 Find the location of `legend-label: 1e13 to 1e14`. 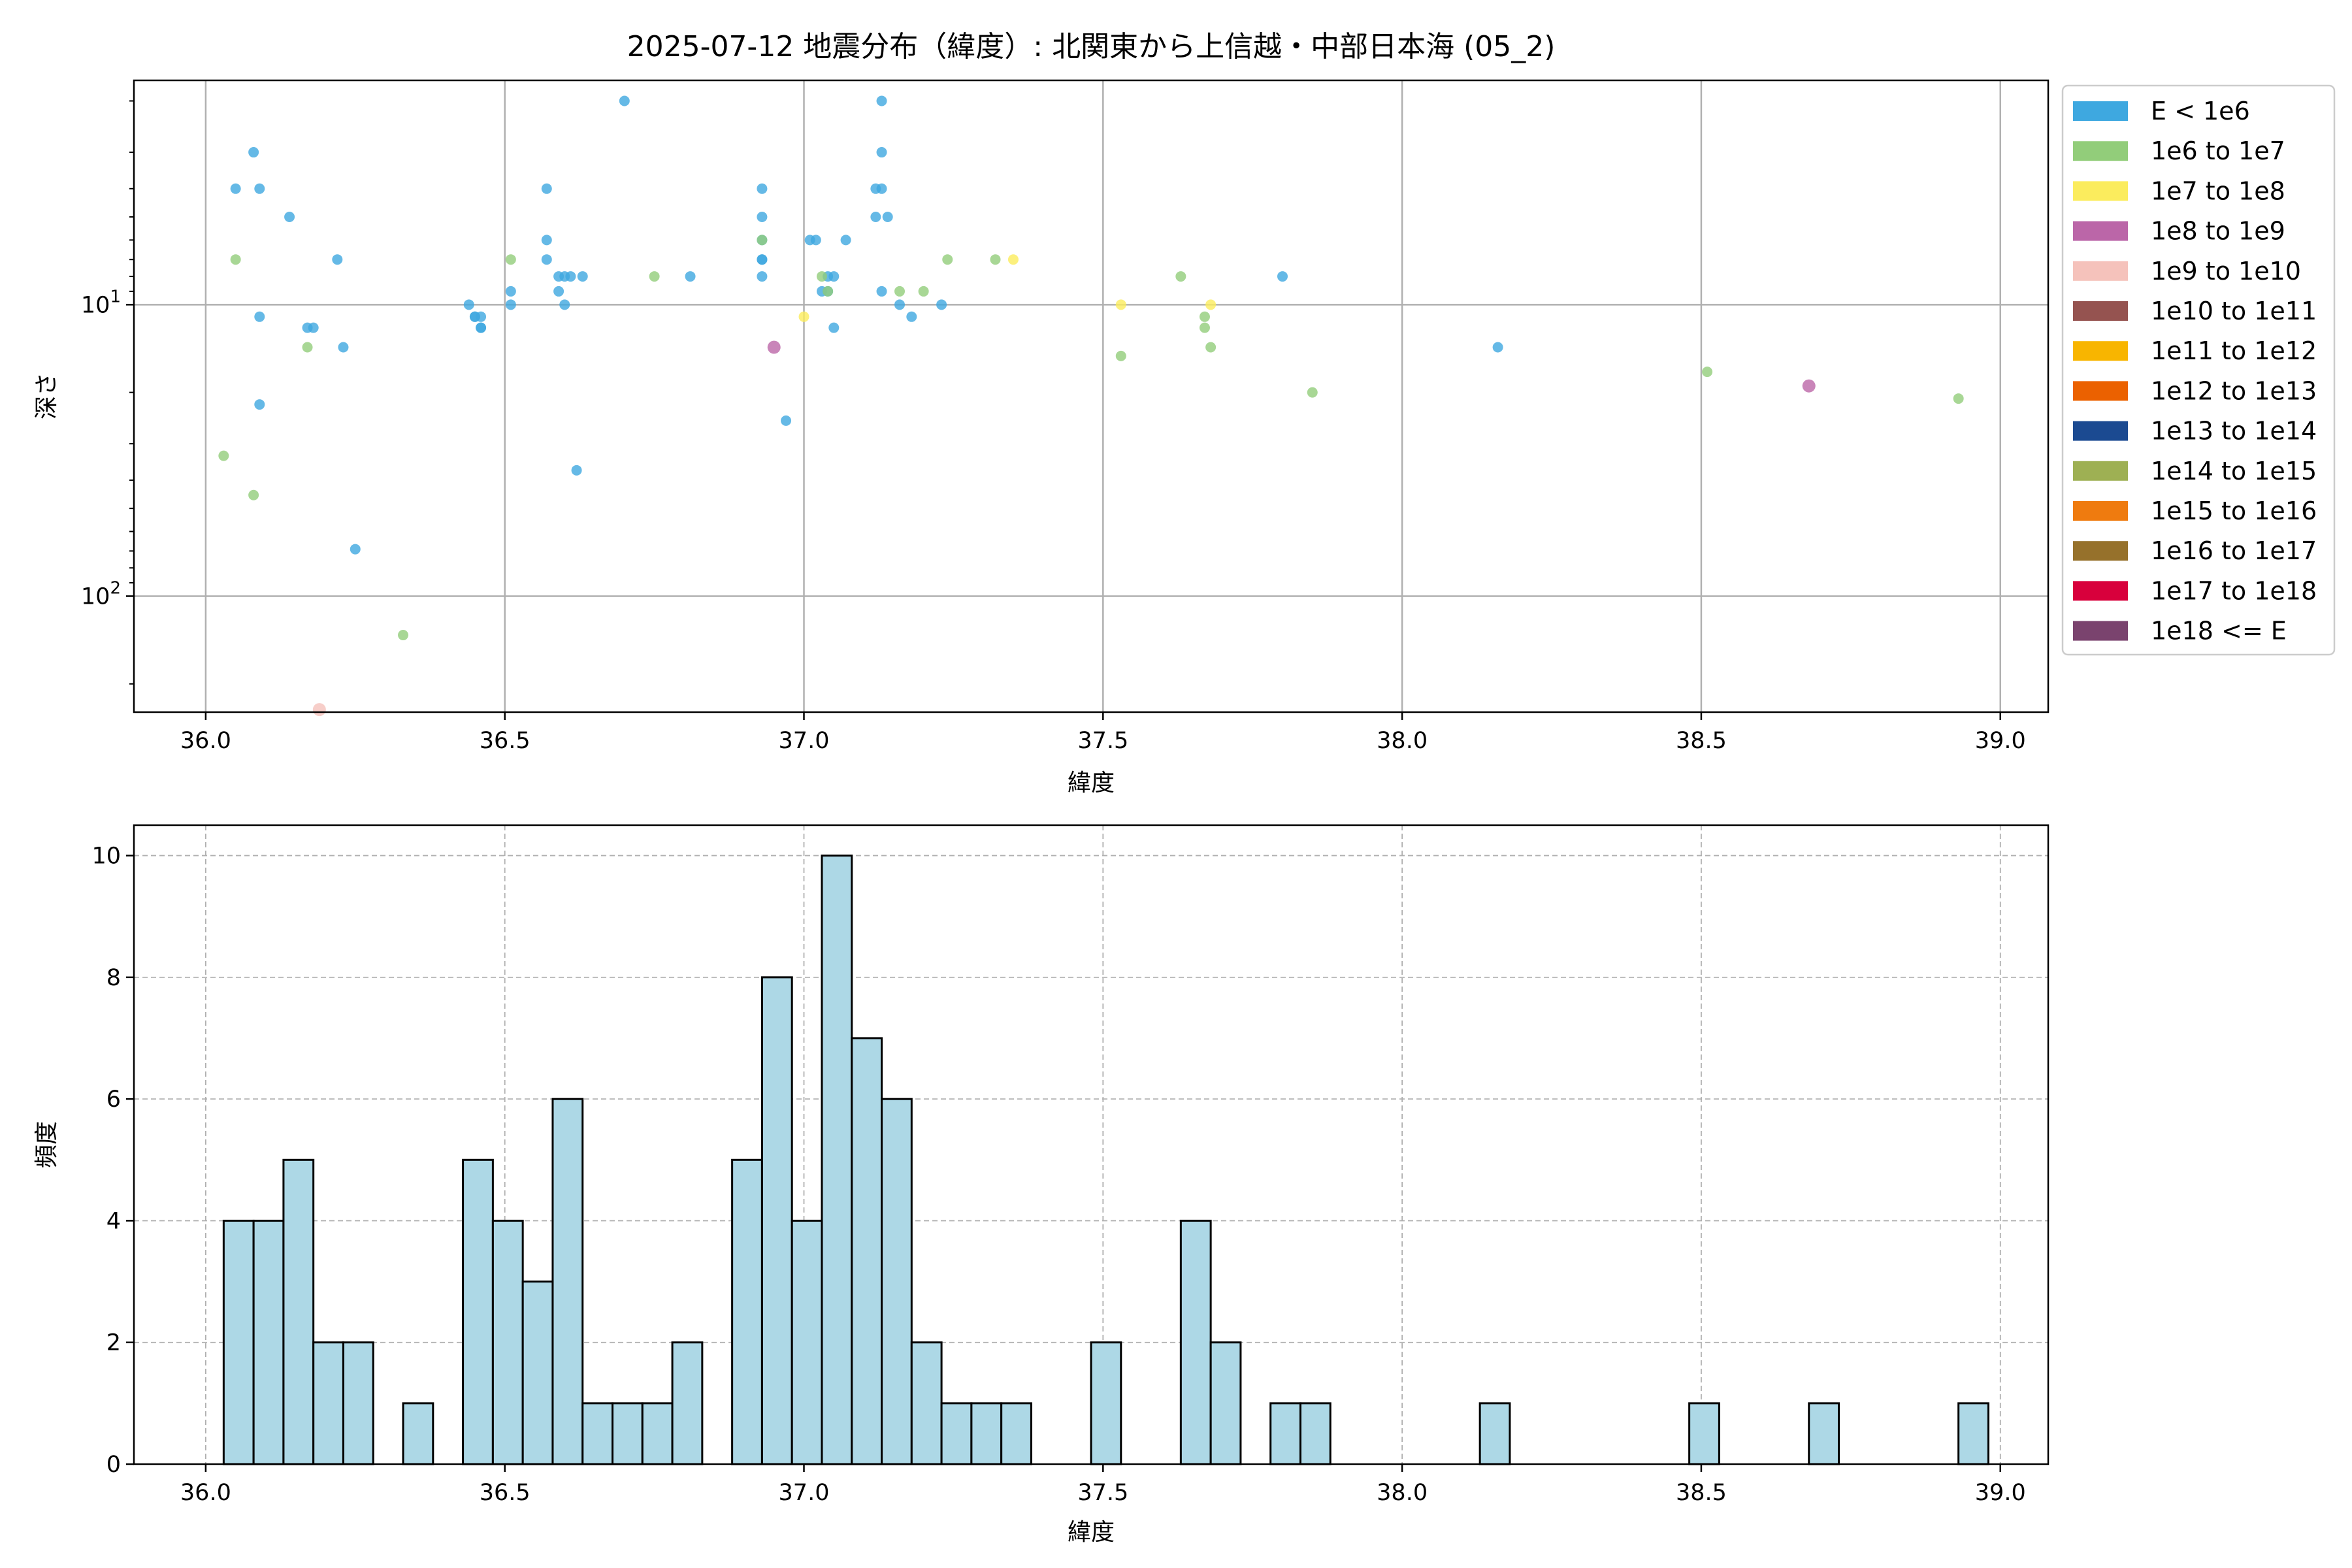

legend-label: 1e13 to 1e14 is located at coordinates (2234, 431).